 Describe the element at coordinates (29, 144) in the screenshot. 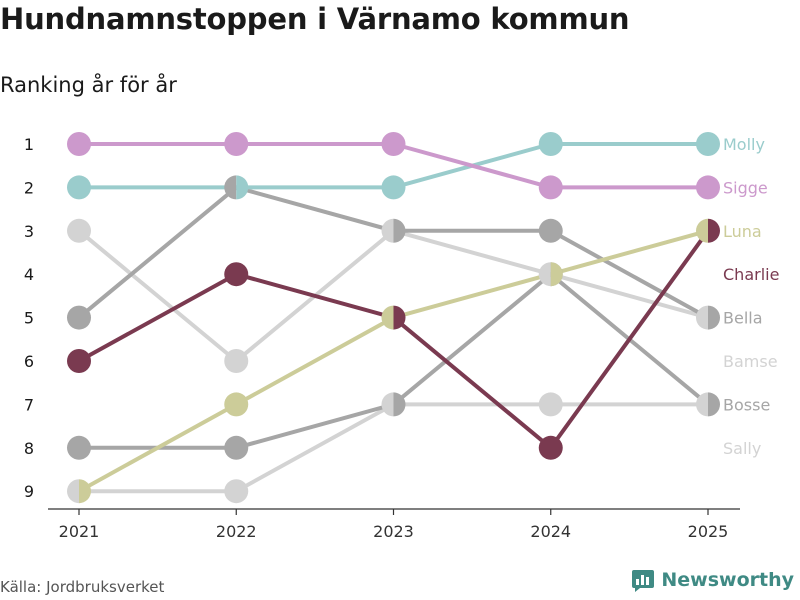

I see `y-tick-label-1: 1` at that location.